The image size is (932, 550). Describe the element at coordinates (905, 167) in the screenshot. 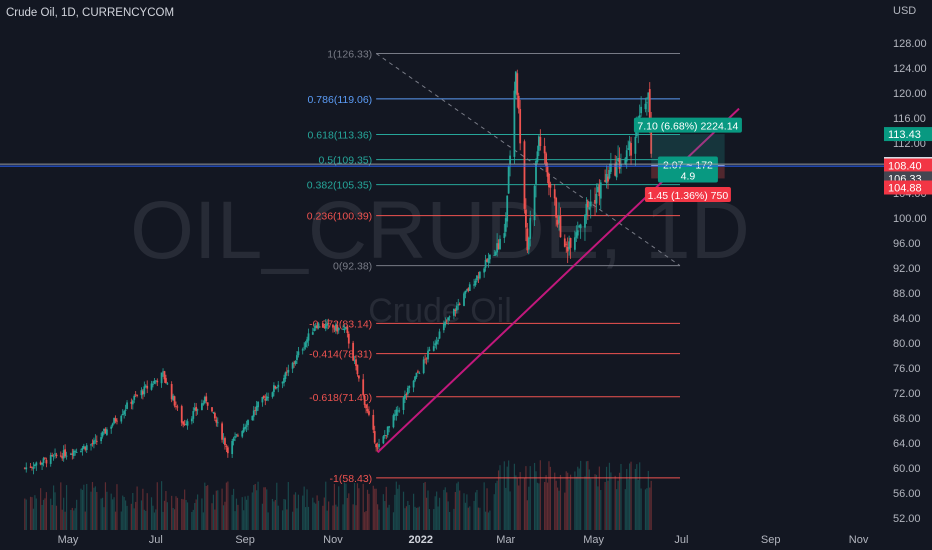

I see `price-tag-entry-text: 108.40` at that location.